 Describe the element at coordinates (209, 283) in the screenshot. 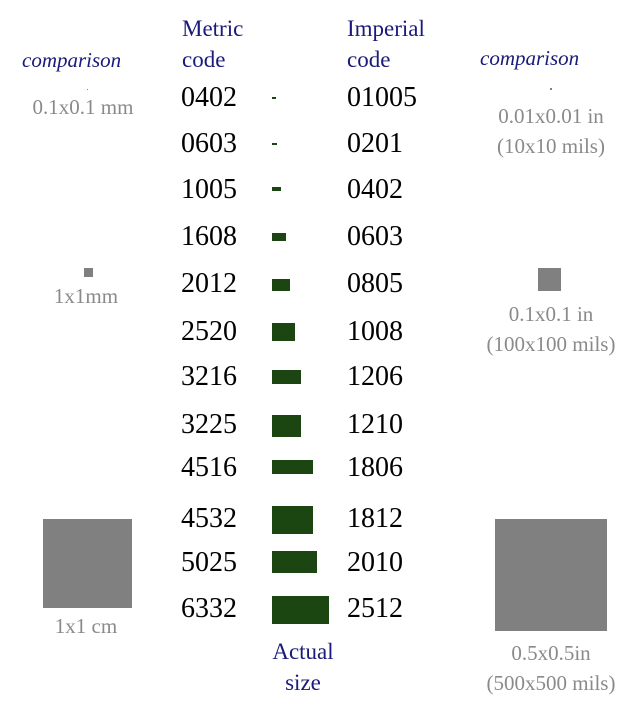

I see `metric-code: 2012` at that location.